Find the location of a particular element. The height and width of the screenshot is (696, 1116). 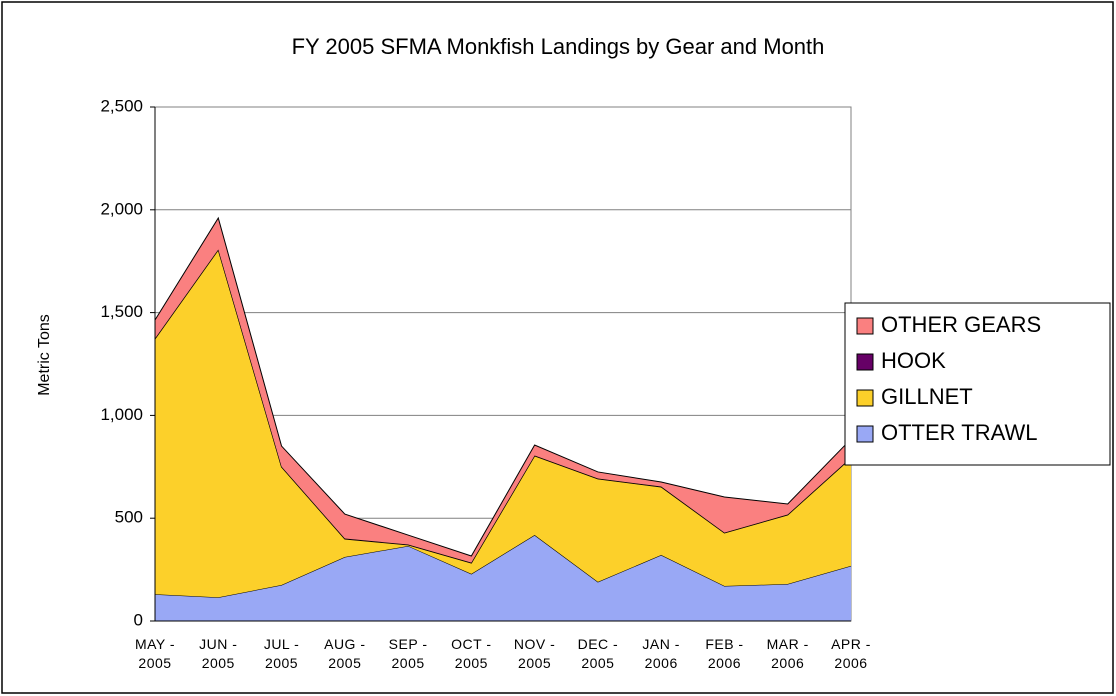

x-tick-label: JUL - 2005 is located at coordinates (281, 653).